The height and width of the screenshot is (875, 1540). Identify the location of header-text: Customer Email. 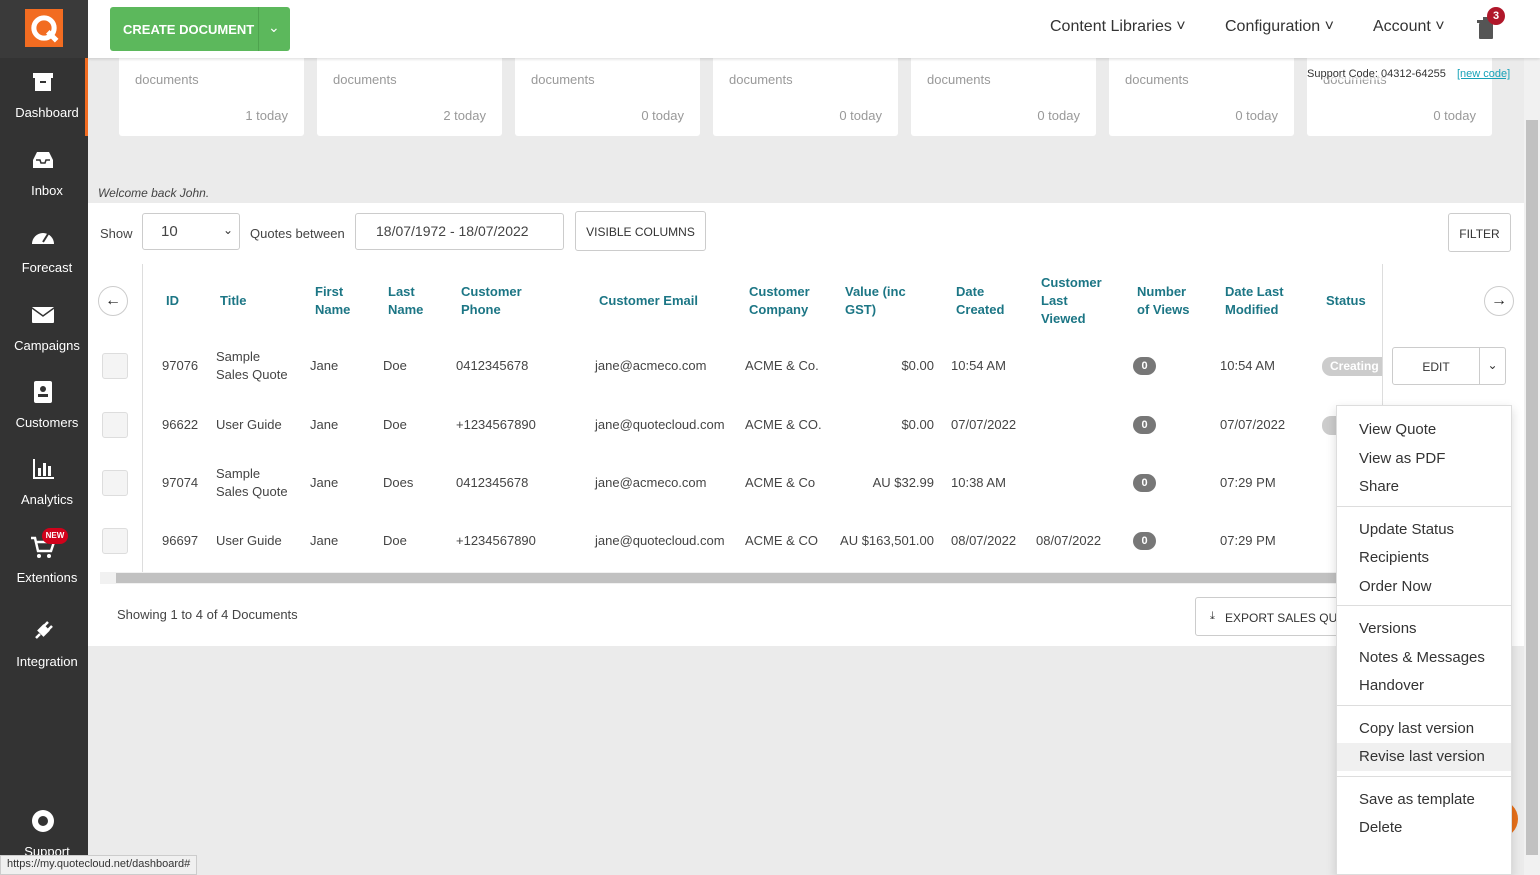
(648, 300).